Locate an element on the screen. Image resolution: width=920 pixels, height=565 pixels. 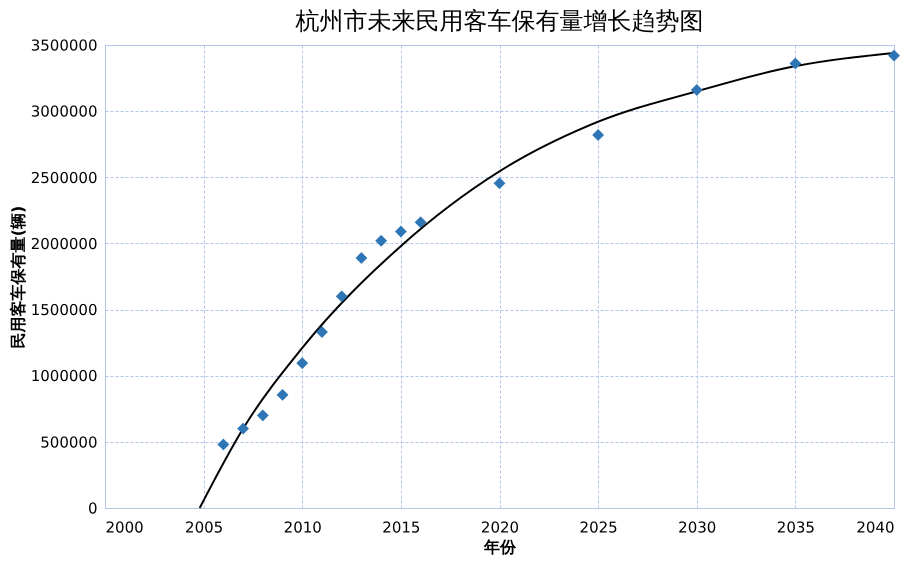
y-axis-title: 民用客车保有量(辆) is located at coordinates (18, 277).